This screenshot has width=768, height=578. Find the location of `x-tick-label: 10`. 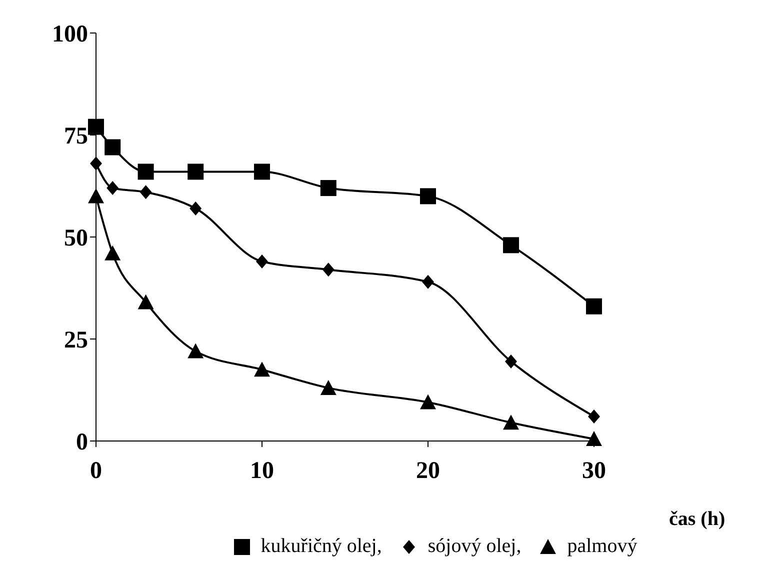

x-tick-label: 10 is located at coordinates (262, 471).